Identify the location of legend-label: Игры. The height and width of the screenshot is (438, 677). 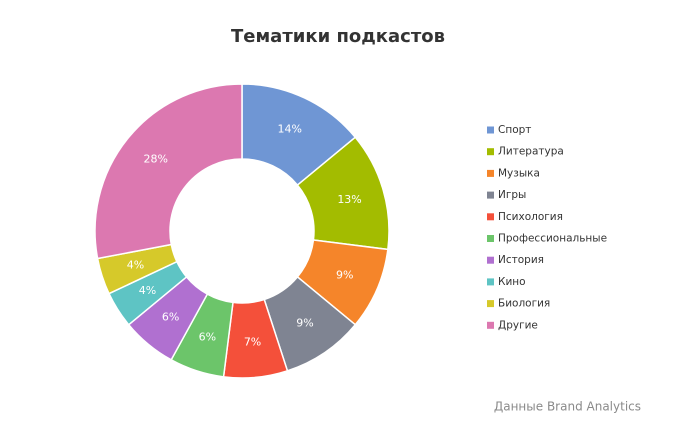
(512, 195).